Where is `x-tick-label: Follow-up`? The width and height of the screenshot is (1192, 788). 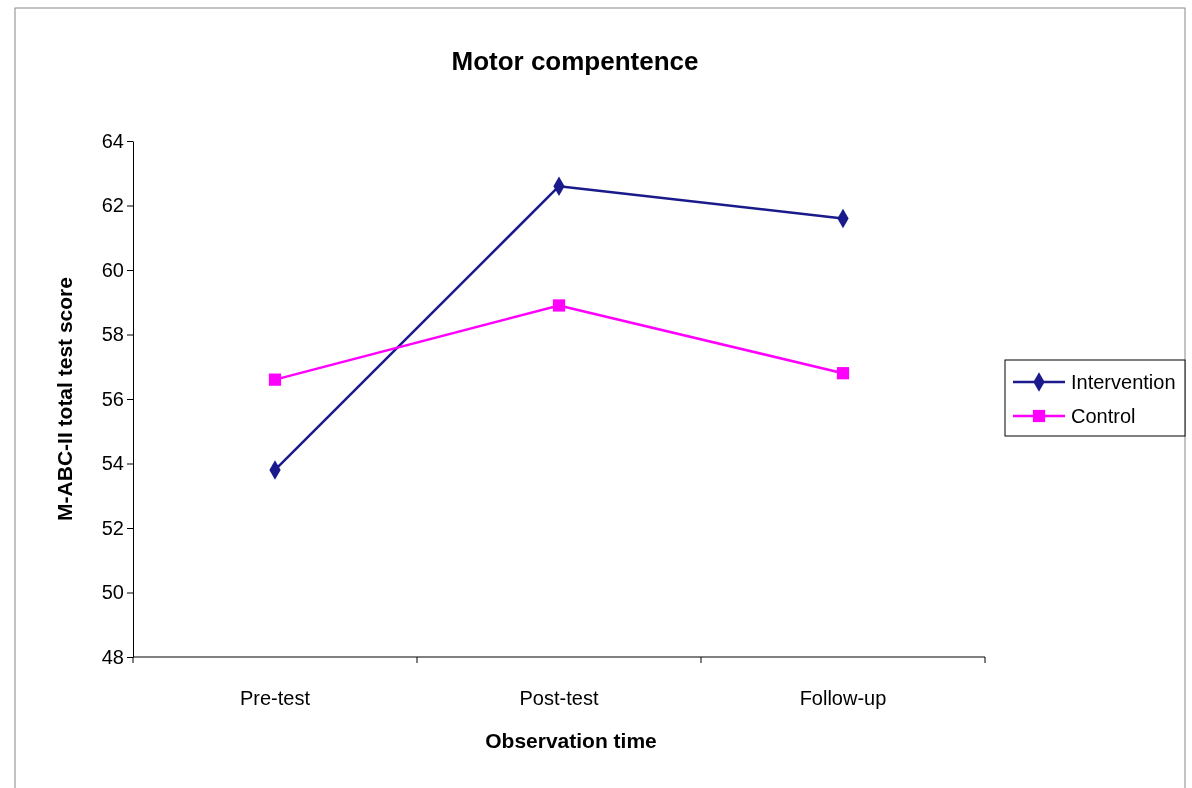 x-tick-label: Follow-up is located at coordinates (843, 698).